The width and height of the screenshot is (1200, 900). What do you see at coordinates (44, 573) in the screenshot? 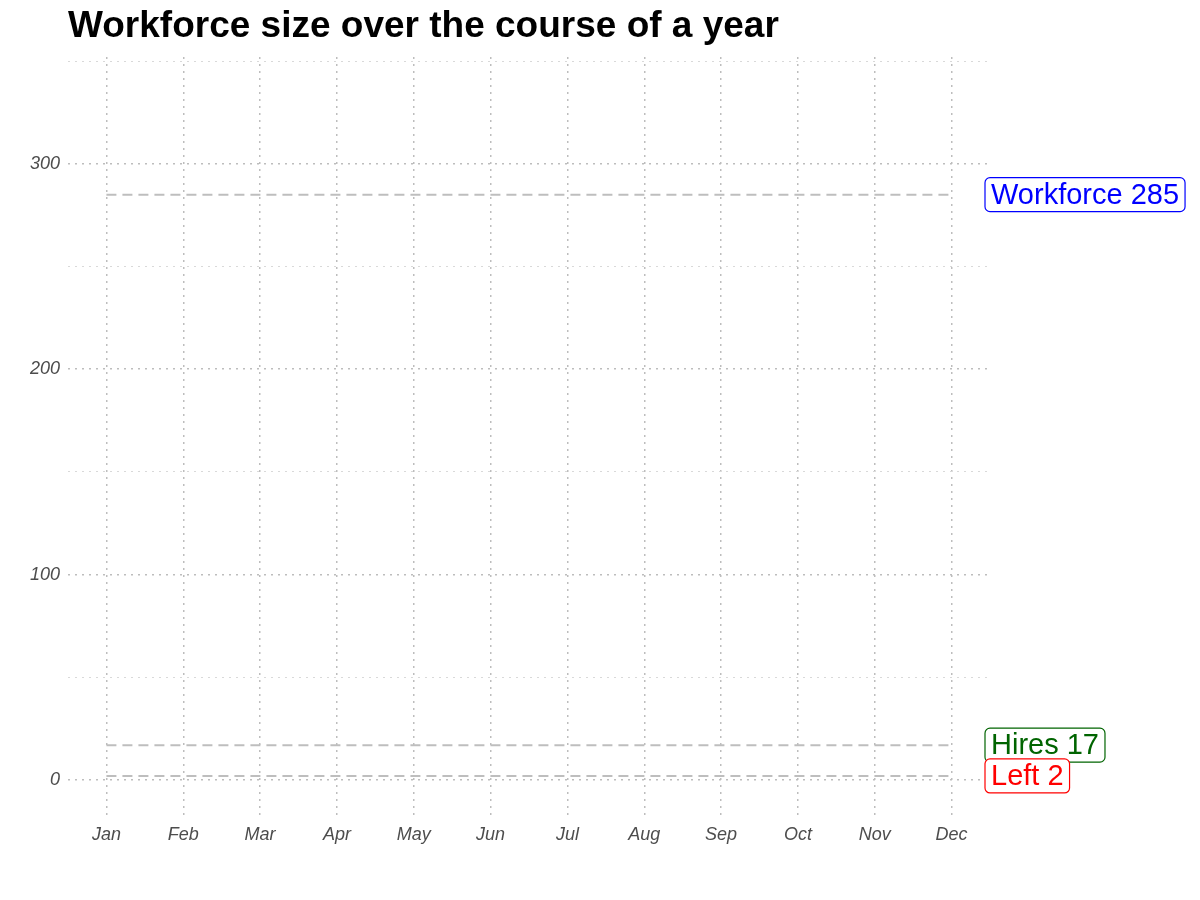
I see `y-tick-label: 100` at bounding box center [44, 573].